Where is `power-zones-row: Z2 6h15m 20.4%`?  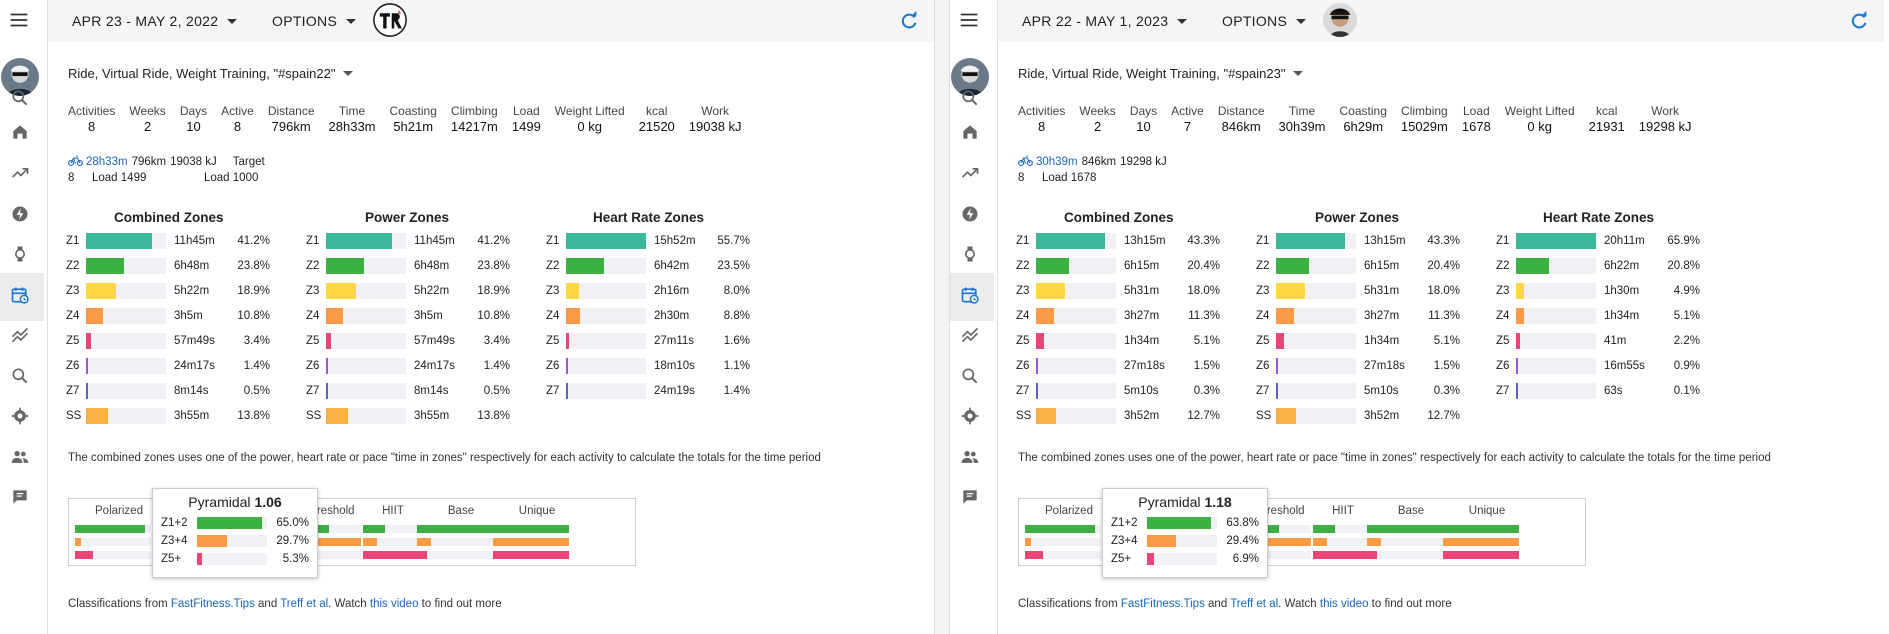
power-zones-row: Z2 6h15m 20.4% is located at coordinates (1358, 266).